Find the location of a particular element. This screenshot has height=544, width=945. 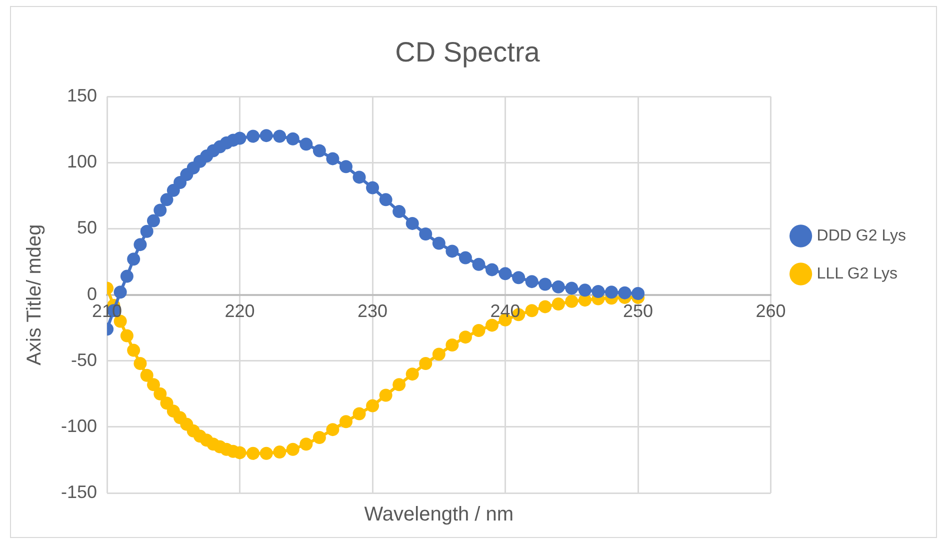

x-axis-title: Wavelength / nm is located at coordinates (439, 515).